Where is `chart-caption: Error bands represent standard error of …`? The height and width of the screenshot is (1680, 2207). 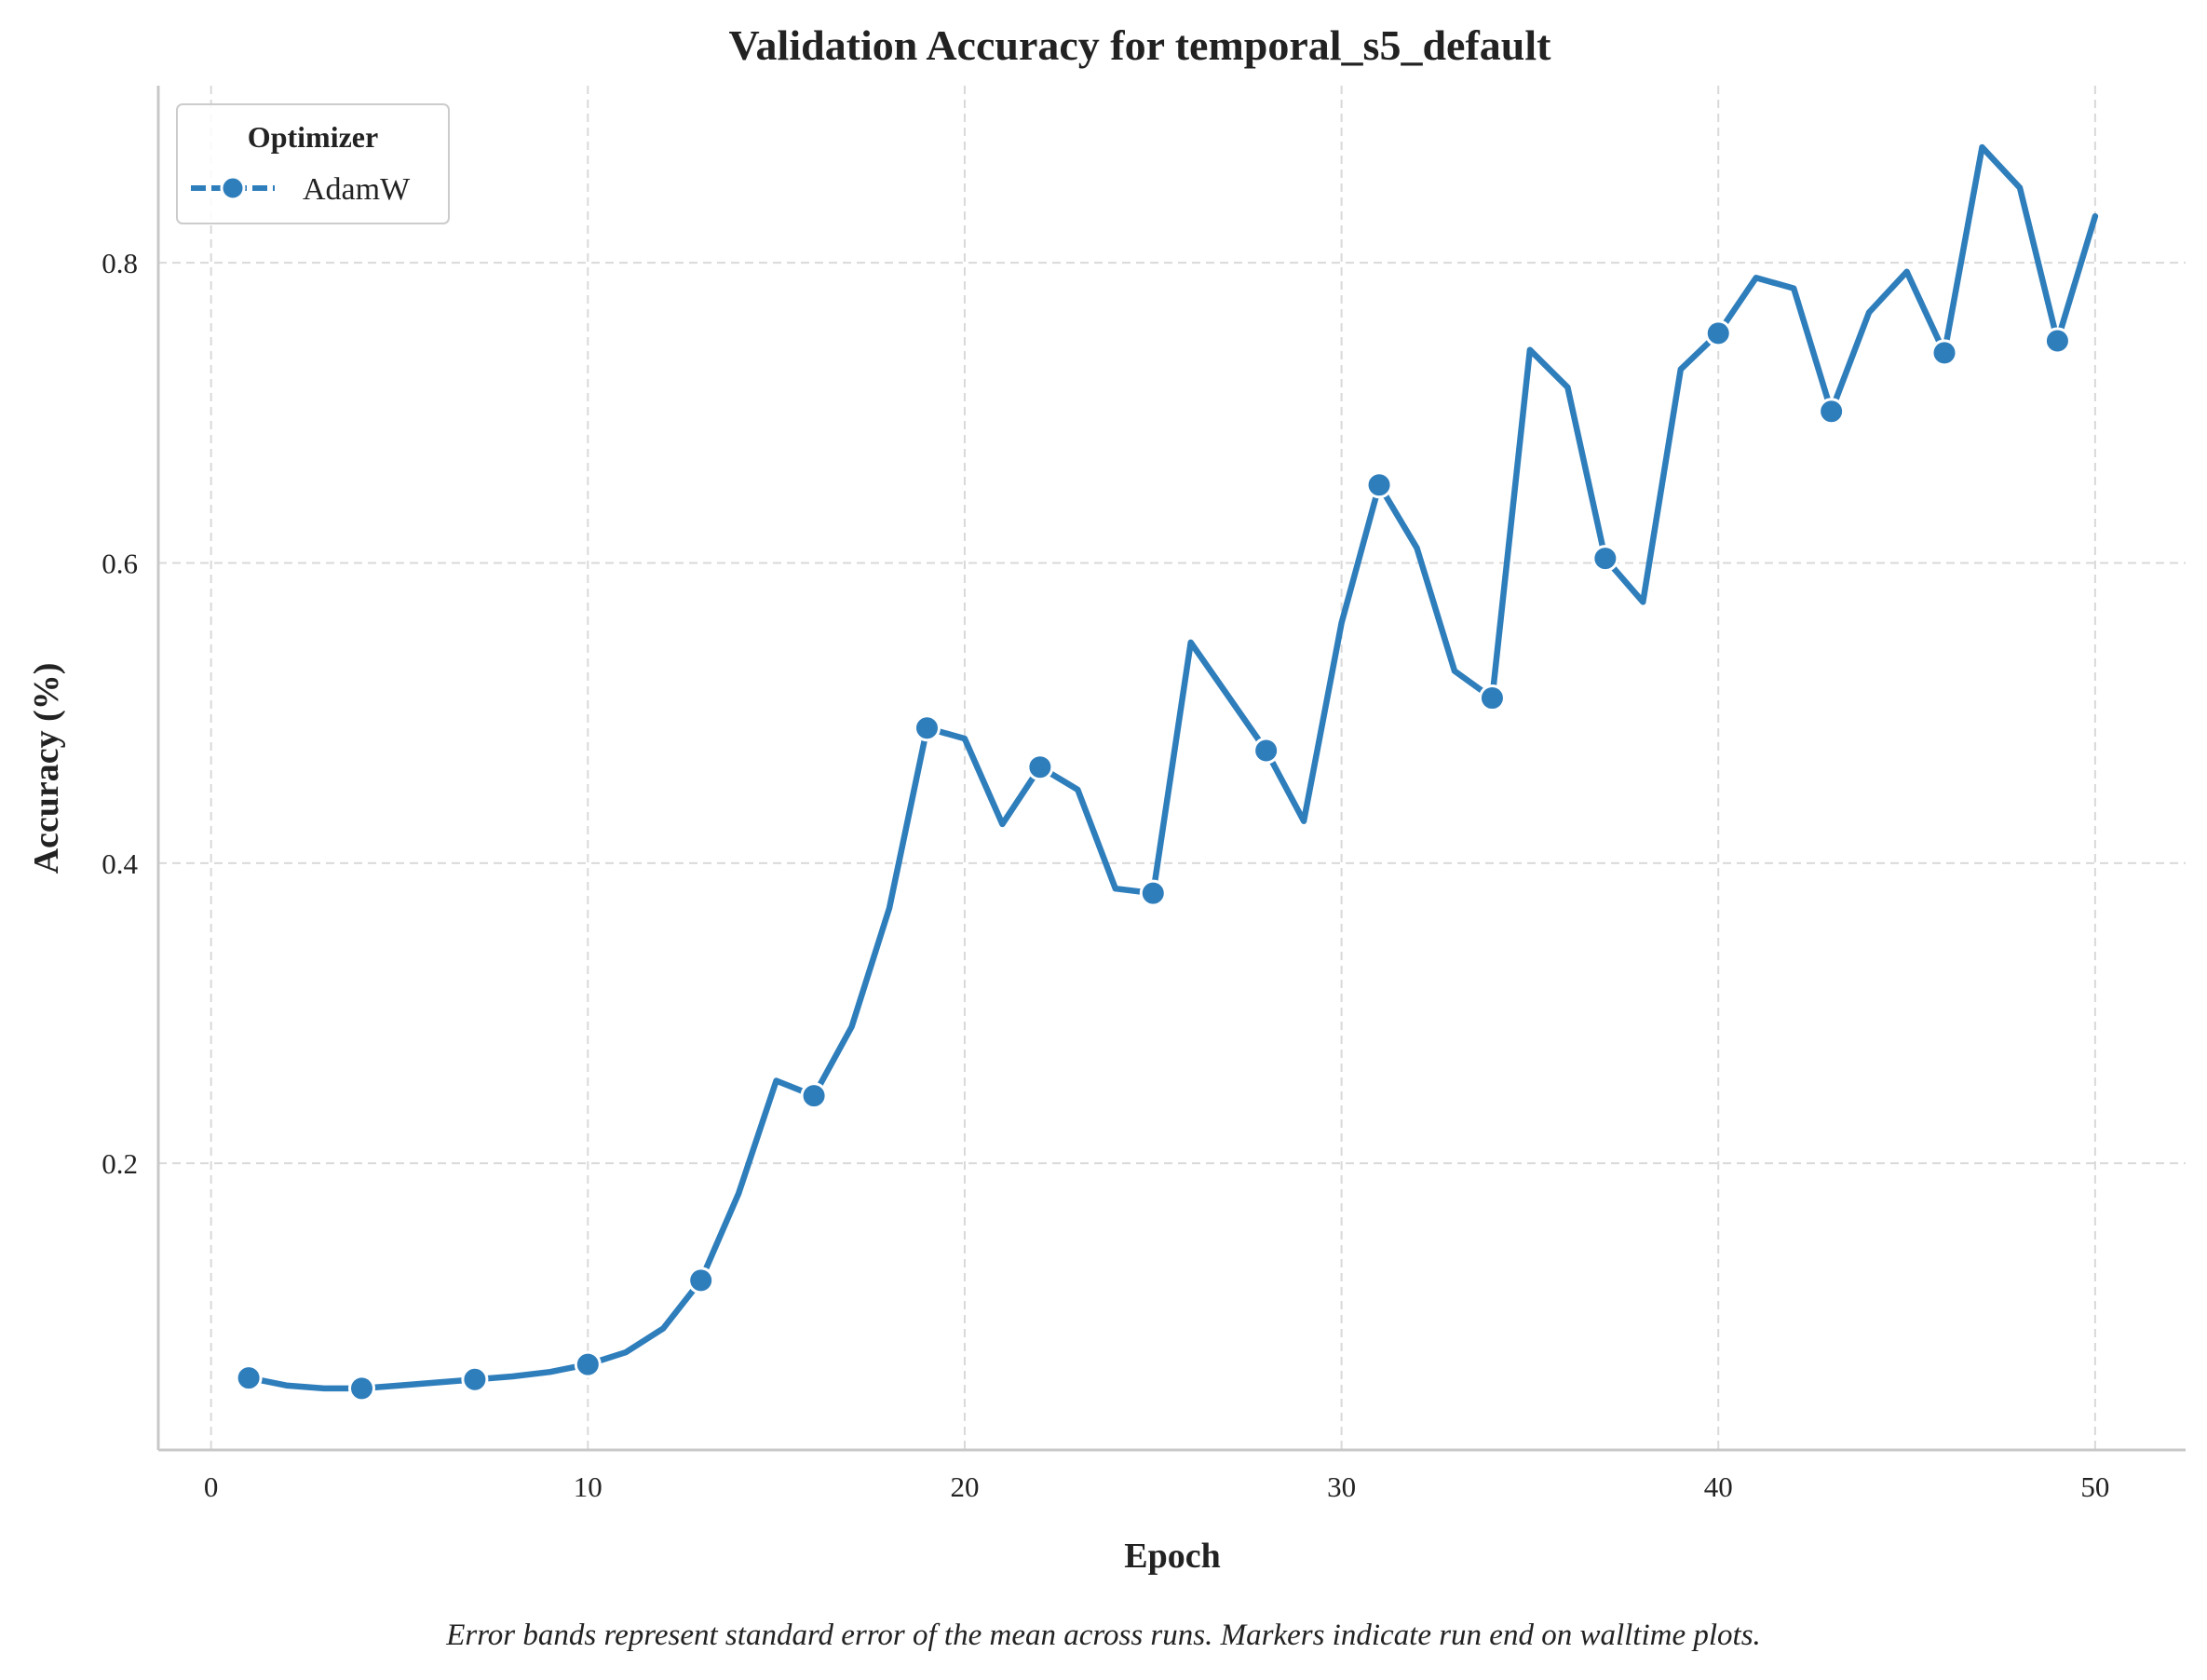 chart-caption: Error bands represent standard error of … is located at coordinates (1103, 1635).